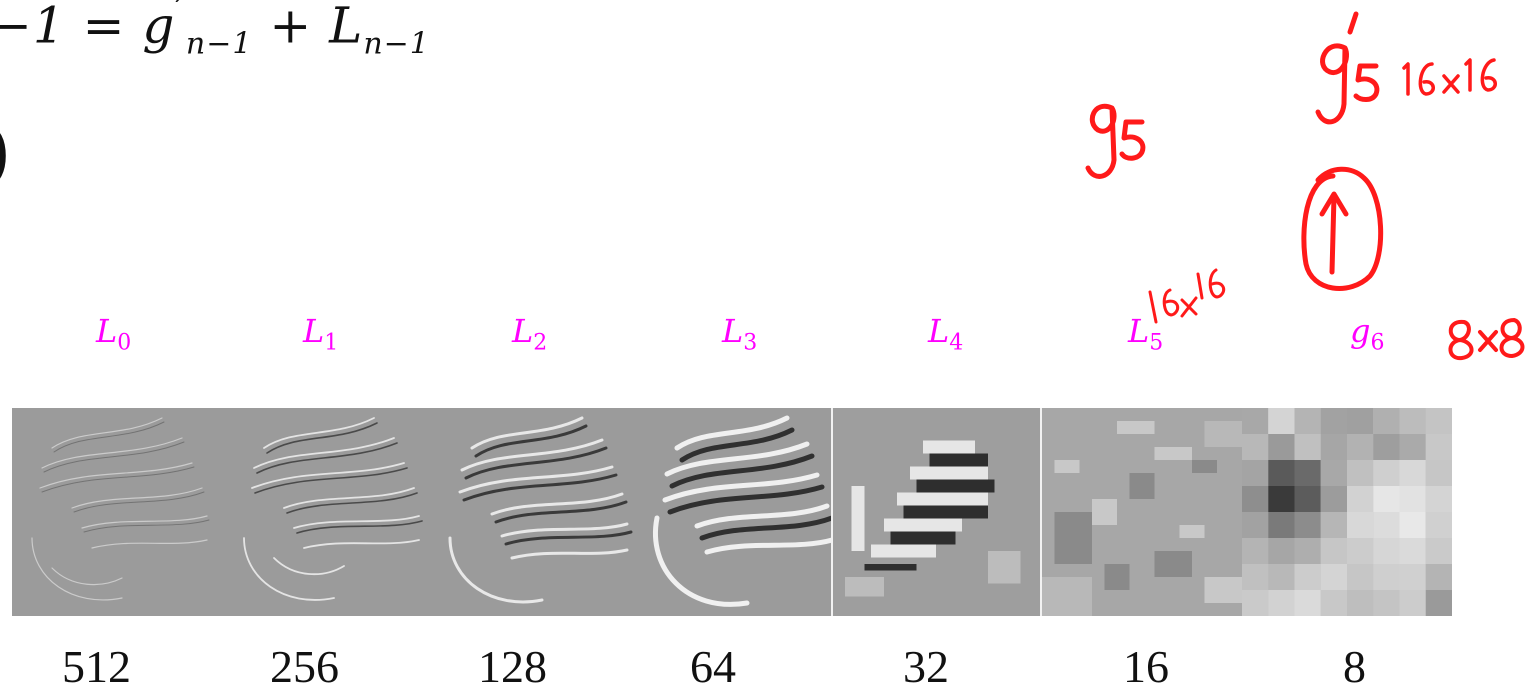  Describe the element at coordinates (1146, 334) in the screenshot. I see `level-label-l5: L5` at that location.